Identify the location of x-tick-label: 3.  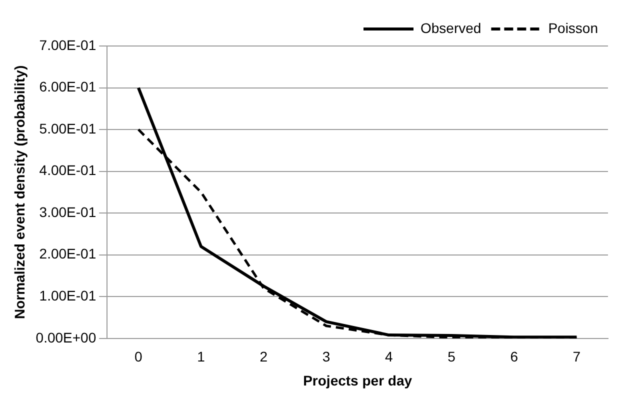
(326, 356).